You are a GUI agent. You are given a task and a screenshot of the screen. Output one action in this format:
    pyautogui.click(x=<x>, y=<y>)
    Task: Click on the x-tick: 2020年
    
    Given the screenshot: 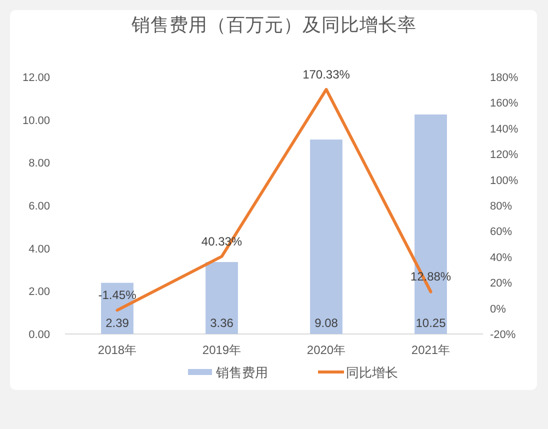 What is the action you would take?
    pyautogui.click(x=326, y=350)
    